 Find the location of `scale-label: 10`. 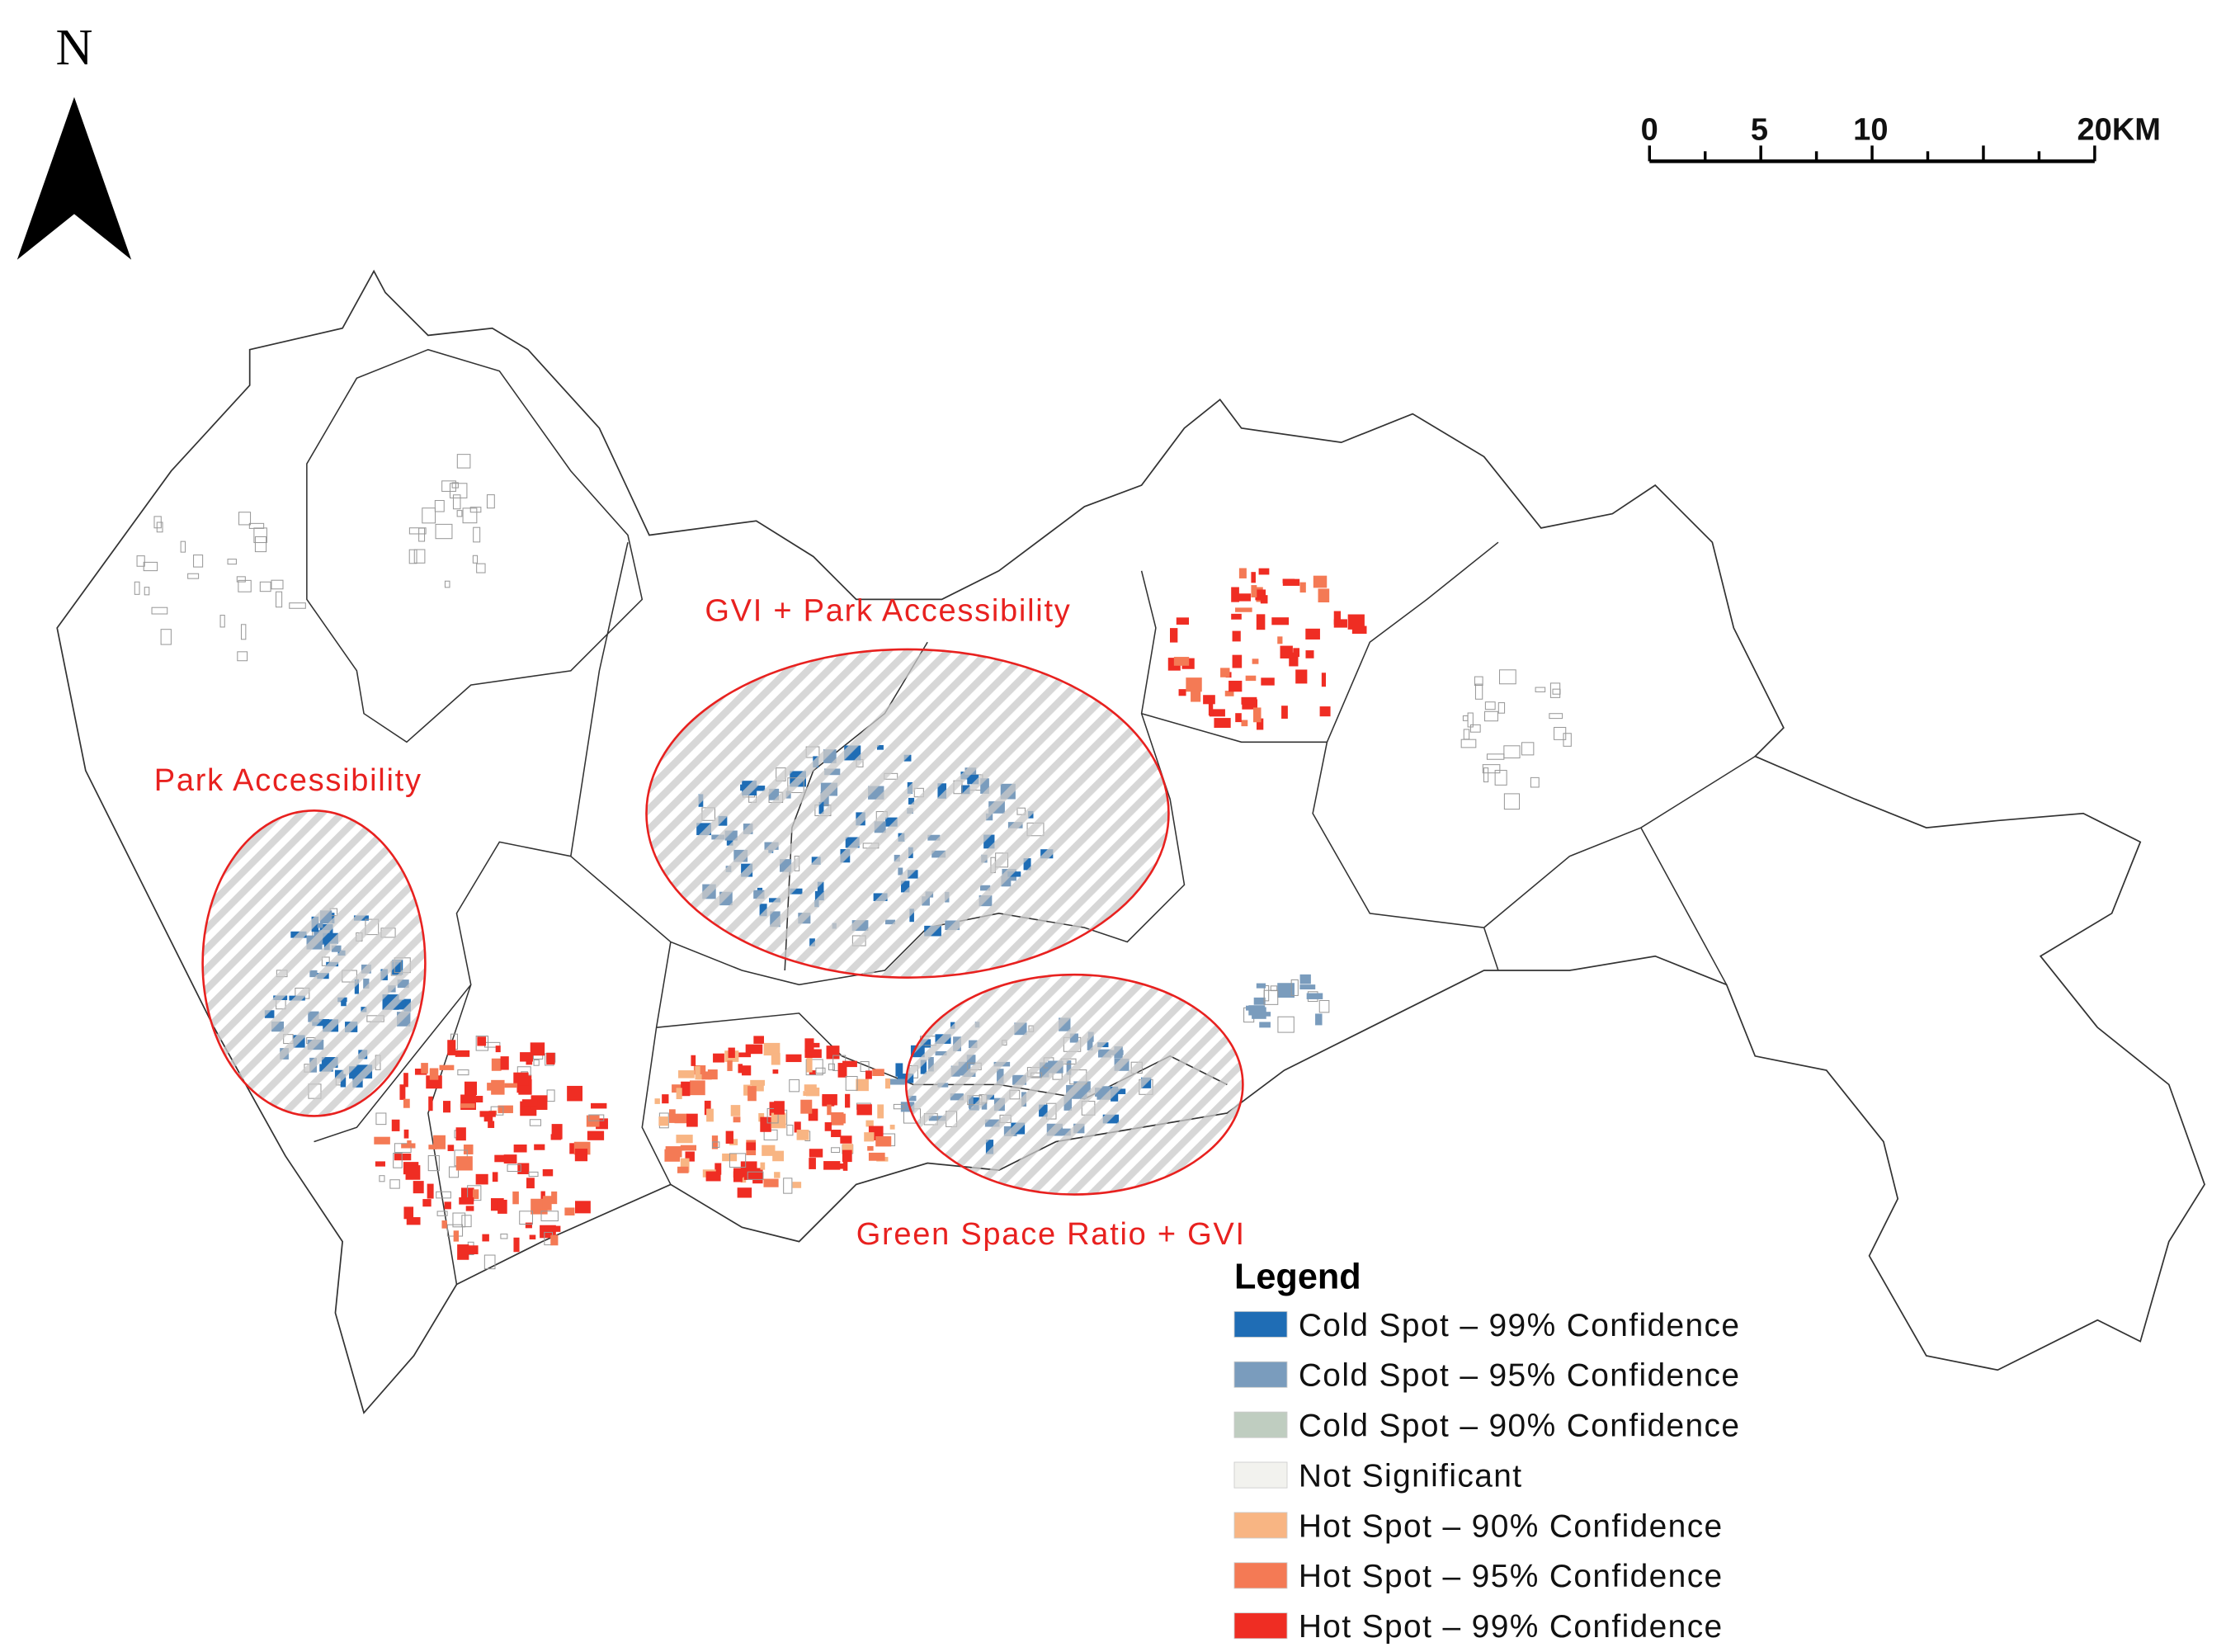

scale-label: 10 is located at coordinates (1870, 130).